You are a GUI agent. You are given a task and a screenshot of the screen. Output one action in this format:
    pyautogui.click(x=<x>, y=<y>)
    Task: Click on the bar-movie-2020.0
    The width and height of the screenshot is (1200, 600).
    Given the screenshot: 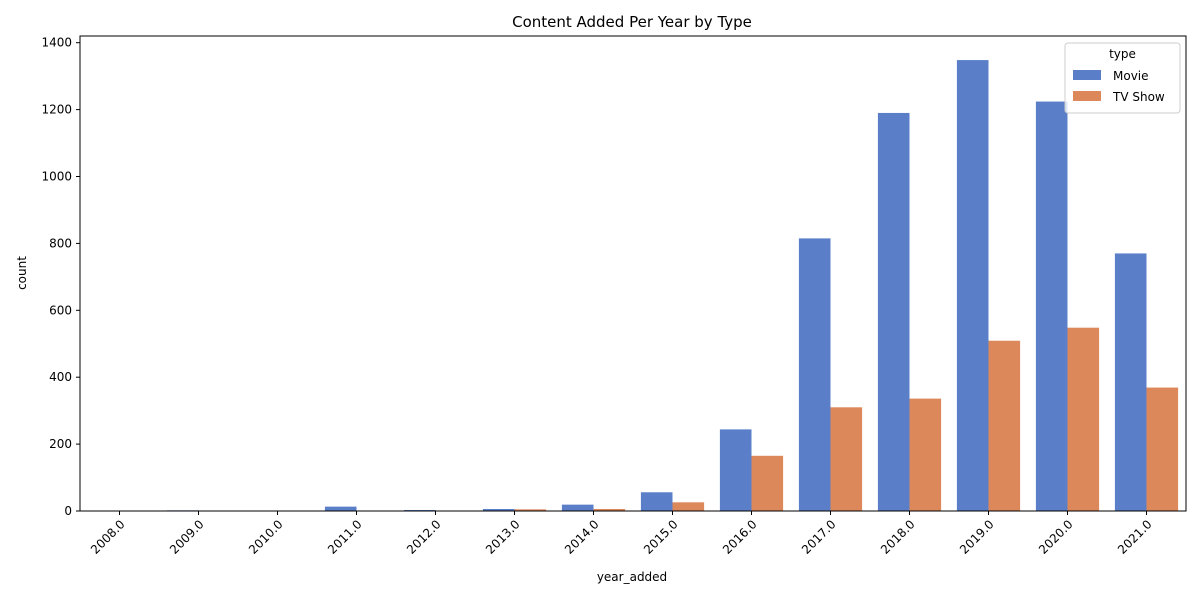 What is the action you would take?
    pyautogui.click(x=1051, y=306)
    